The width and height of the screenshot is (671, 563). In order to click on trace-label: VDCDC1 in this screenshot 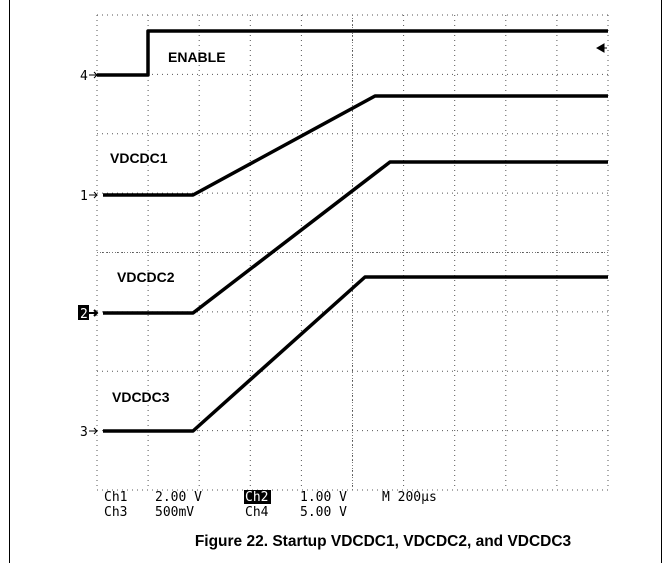, I will do `click(139, 158)`.